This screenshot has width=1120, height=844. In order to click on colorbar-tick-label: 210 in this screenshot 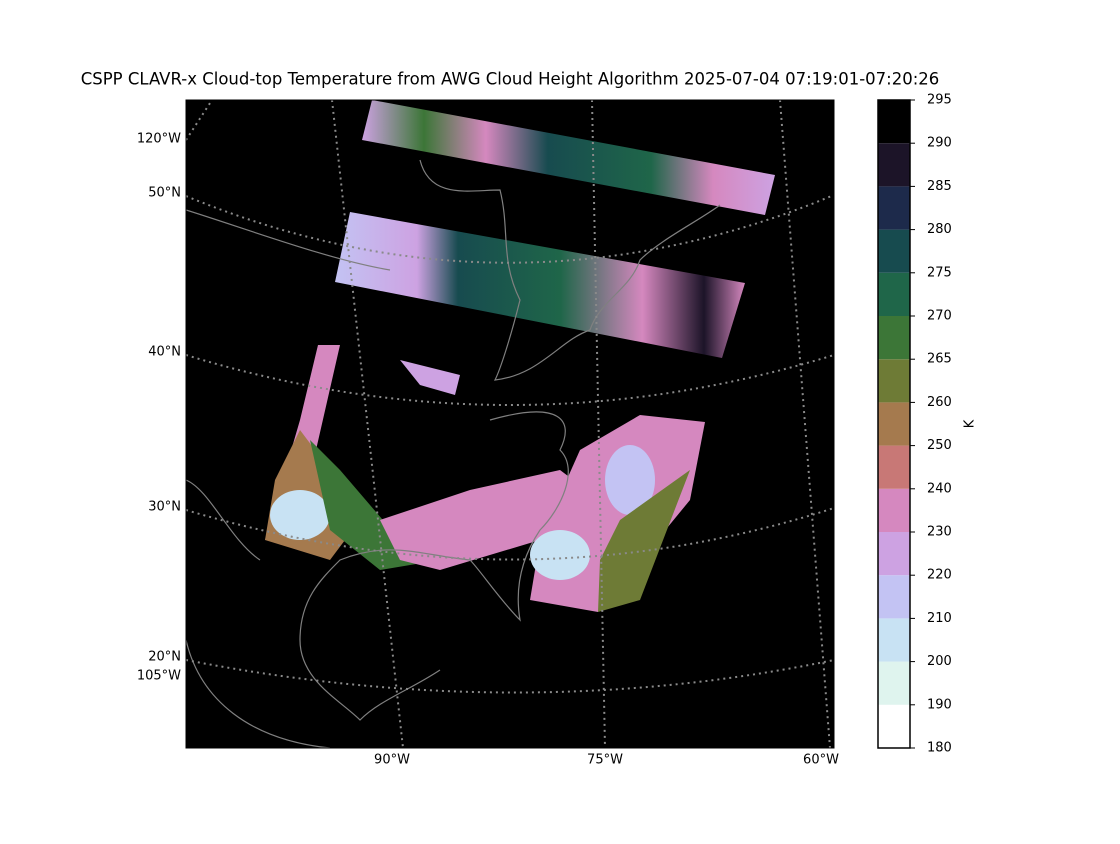, I will do `click(939, 618)`.